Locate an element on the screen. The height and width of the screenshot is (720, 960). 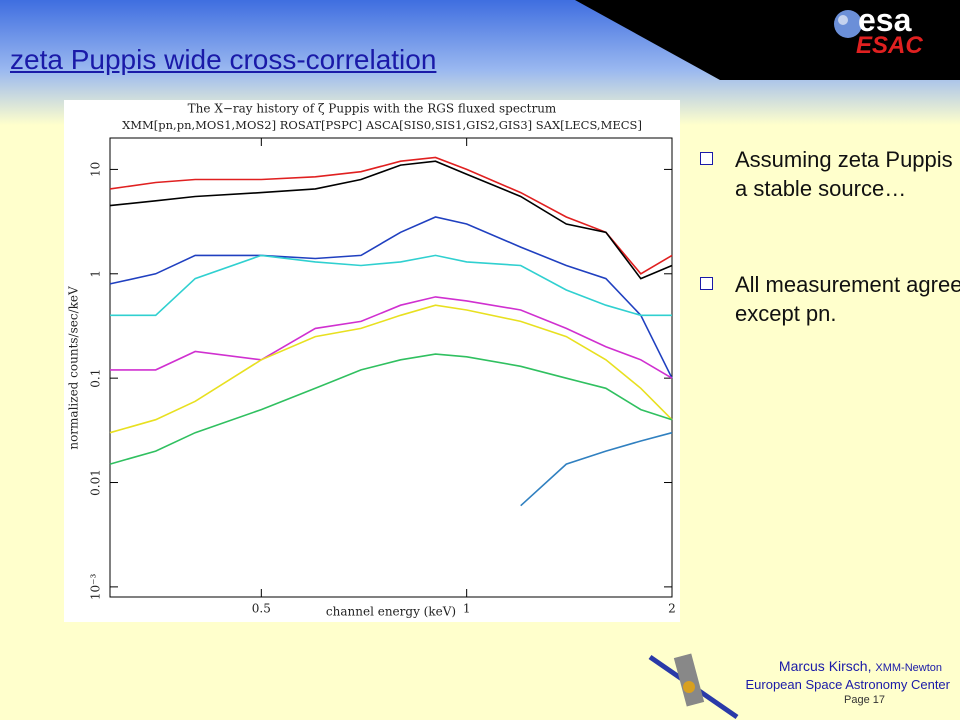
satellite-icon is located at coordinates (693, 686).